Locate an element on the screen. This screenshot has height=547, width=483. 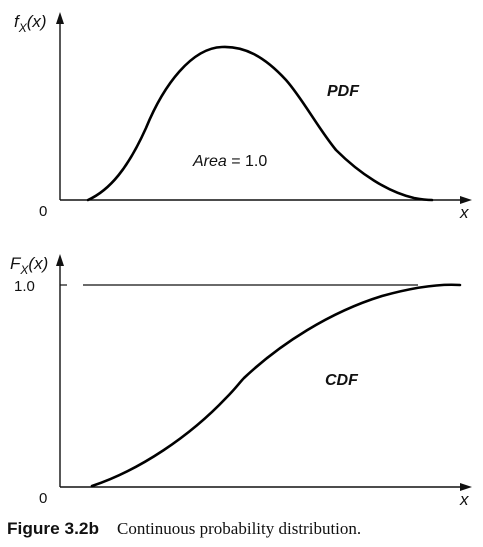
pdf-x-axis-arrow-icon is located at coordinates (466, 200).